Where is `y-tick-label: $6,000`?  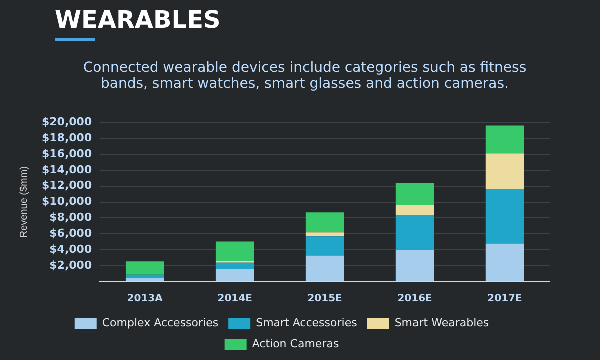
y-tick-label: $6,000 is located at coordinates (71, 233).